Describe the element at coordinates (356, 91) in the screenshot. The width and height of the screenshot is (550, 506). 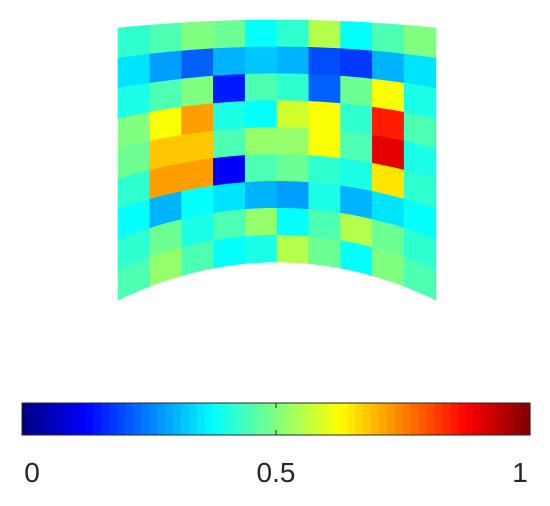
I see `heatmap-cell-r2-c7` at that location.